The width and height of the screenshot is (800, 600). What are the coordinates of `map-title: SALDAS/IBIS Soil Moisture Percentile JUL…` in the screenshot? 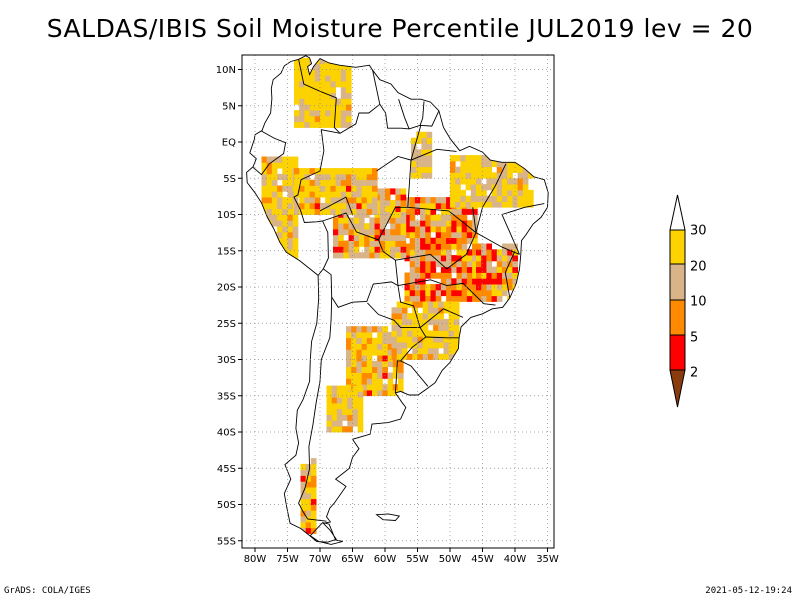 It's located at (400, 28).